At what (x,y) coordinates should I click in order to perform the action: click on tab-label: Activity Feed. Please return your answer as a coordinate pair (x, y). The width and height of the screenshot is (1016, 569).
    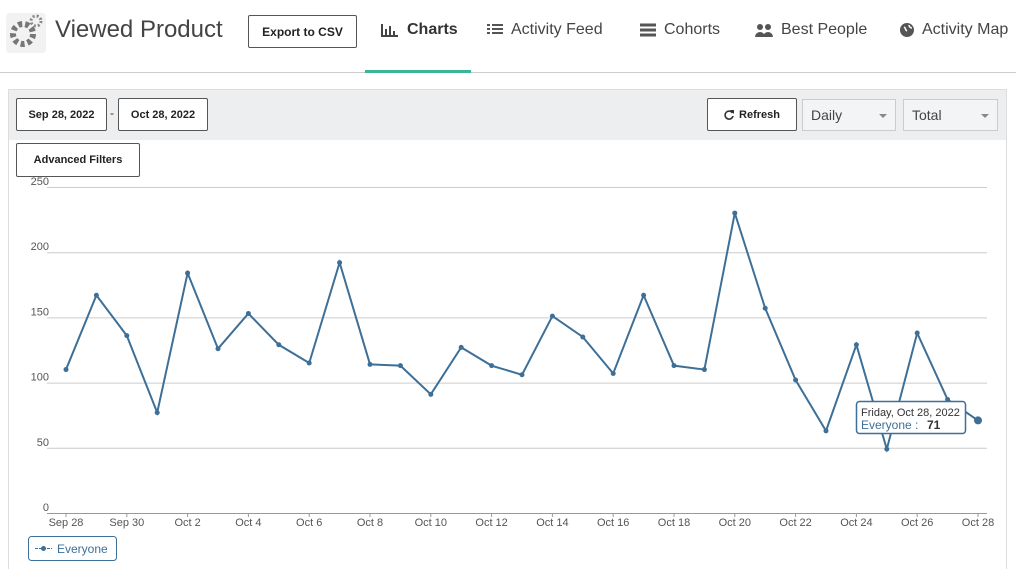
    Looking at the image, I should click on (557, 29).